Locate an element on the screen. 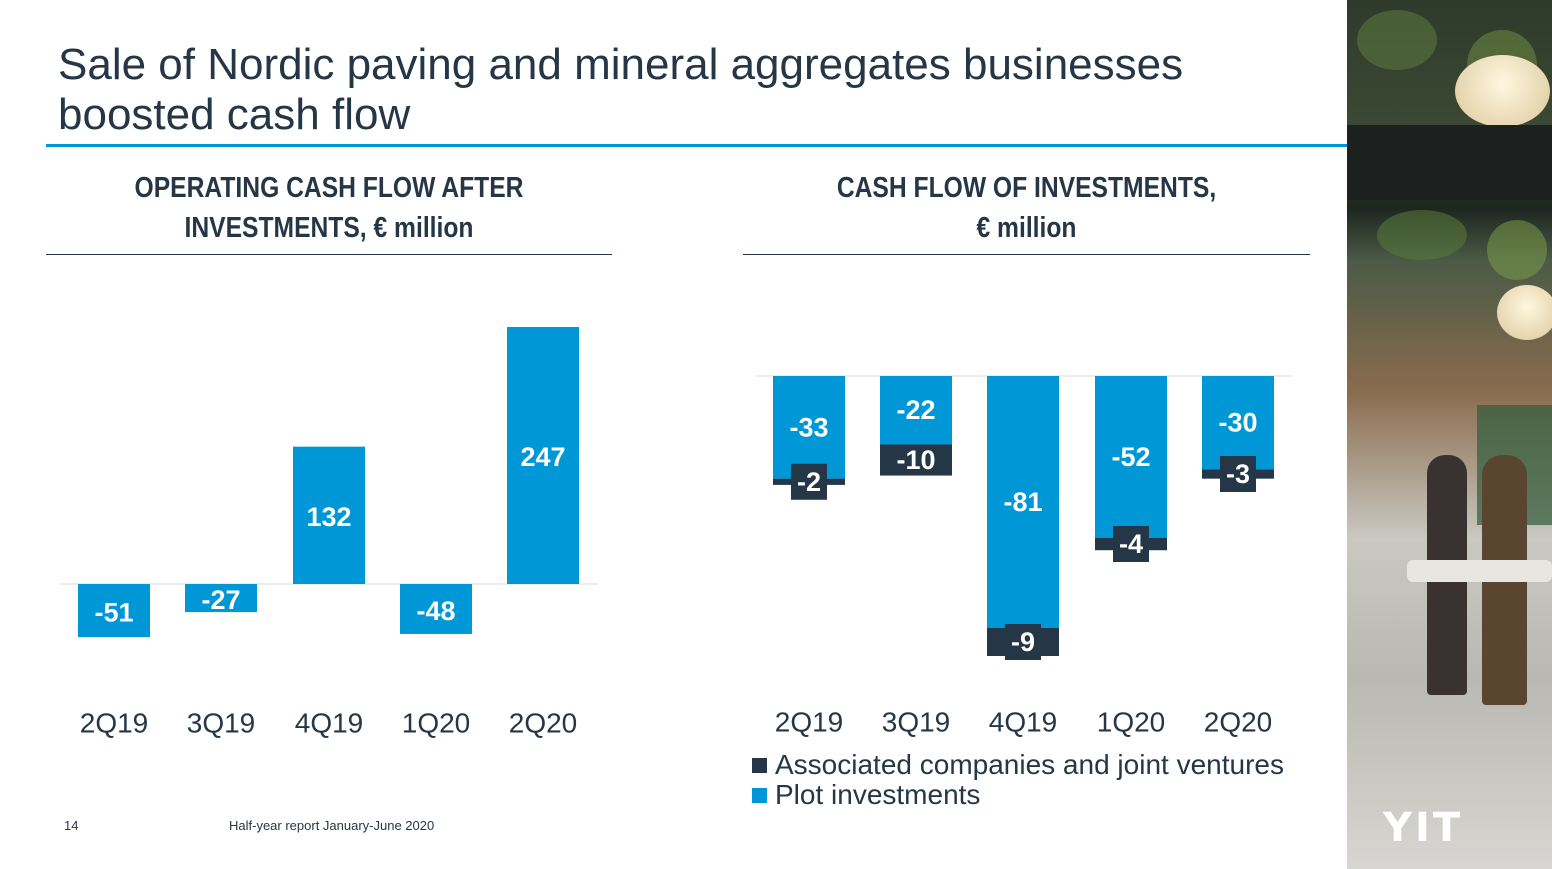 This screenshot has height=869, width=1552. legend-item-plot: Plot investments is located at coordinates (1018, 795).